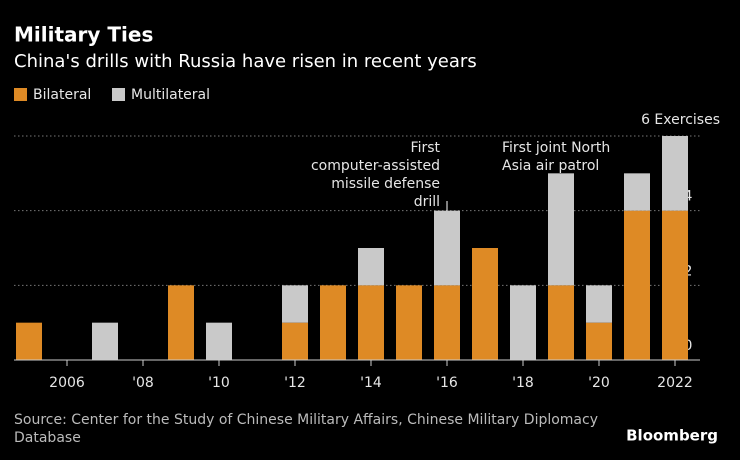 This screenshot has height=460, width=740. What do you see at coordinates (599, 383) in the screenshot?
I see `x-tick-label: '20` at bounding box center [599, 383].